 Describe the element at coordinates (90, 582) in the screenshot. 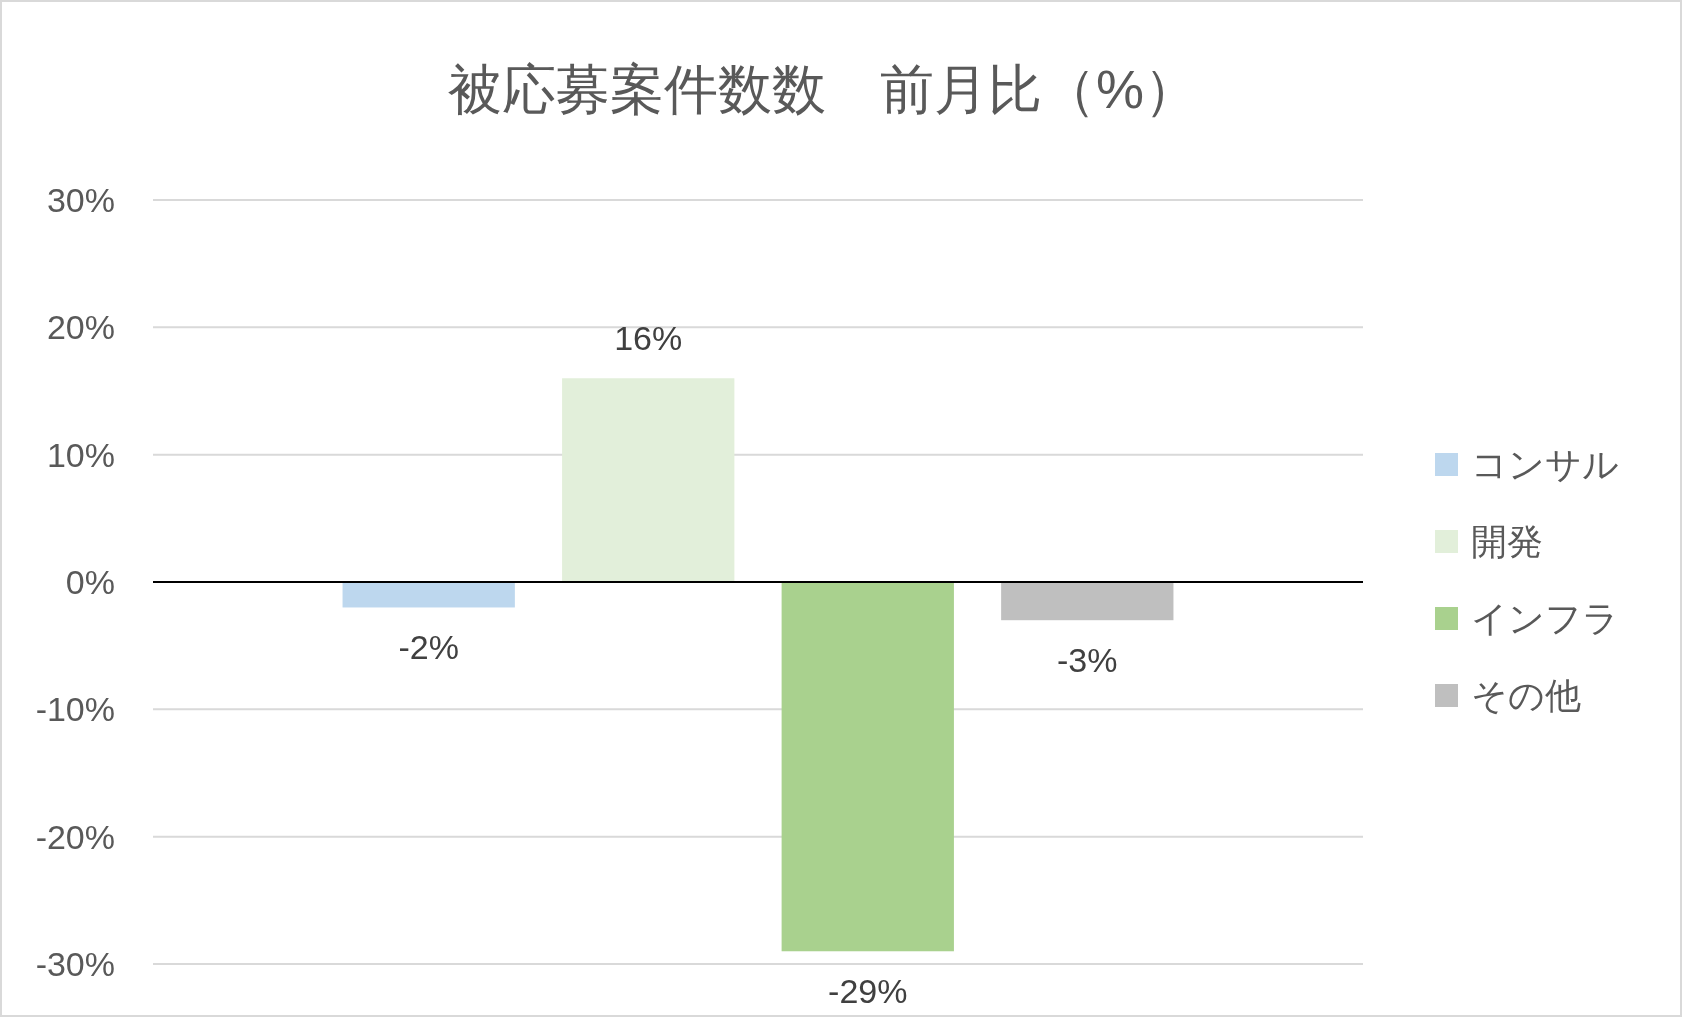

I see `y-tick-label: 0%` at that location.